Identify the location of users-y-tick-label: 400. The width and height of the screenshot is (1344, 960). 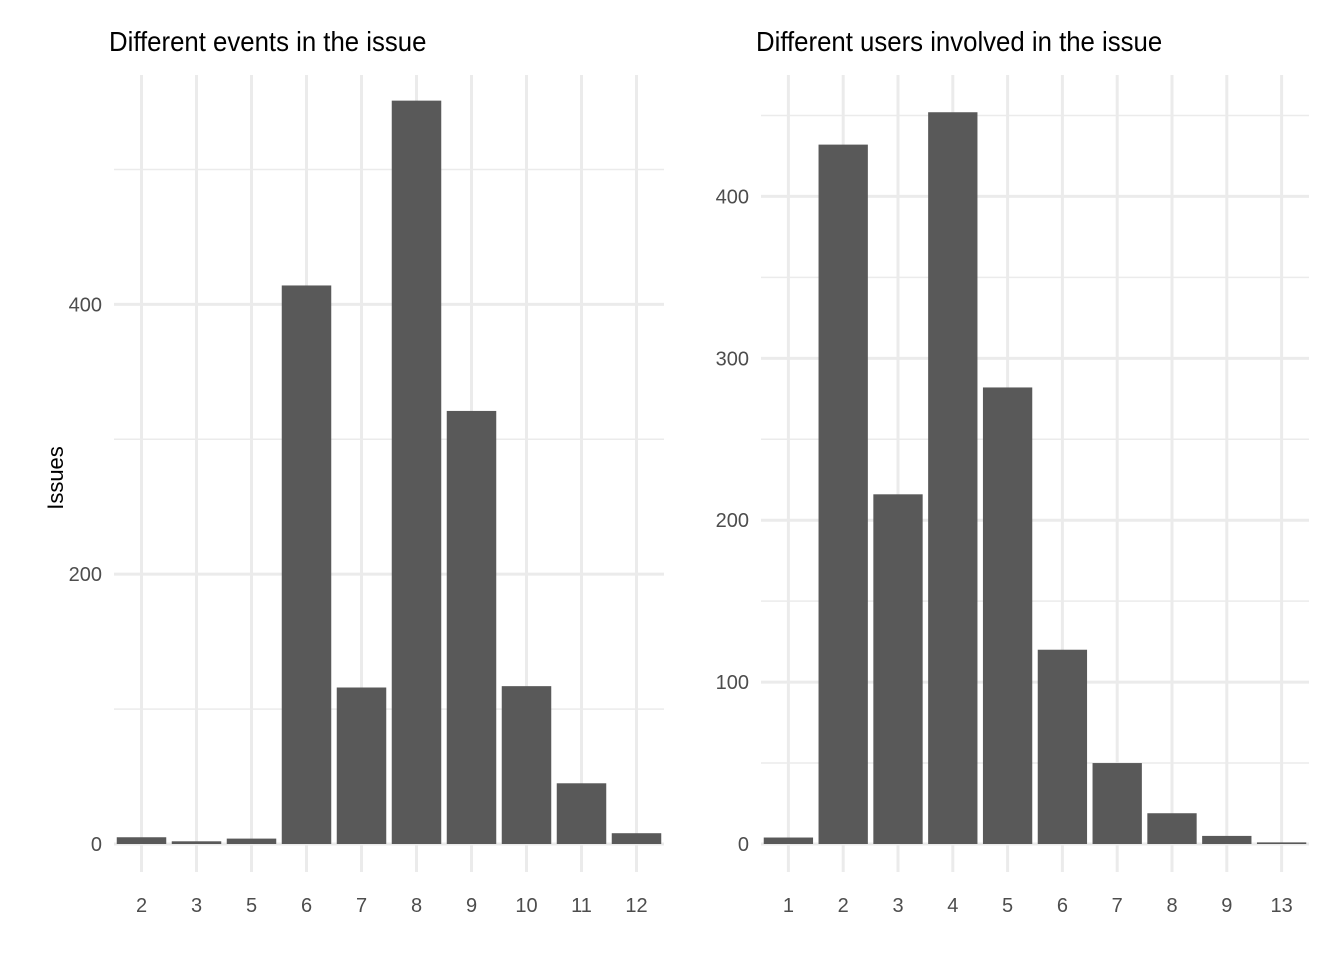
(732, 197).